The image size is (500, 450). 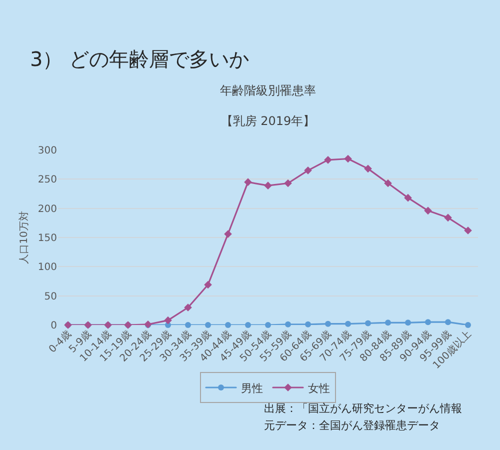 What do you see at coordinates (47, 238) in the screenshot?
I see `y-tick-label: 150` at bounding box center [47, 238].